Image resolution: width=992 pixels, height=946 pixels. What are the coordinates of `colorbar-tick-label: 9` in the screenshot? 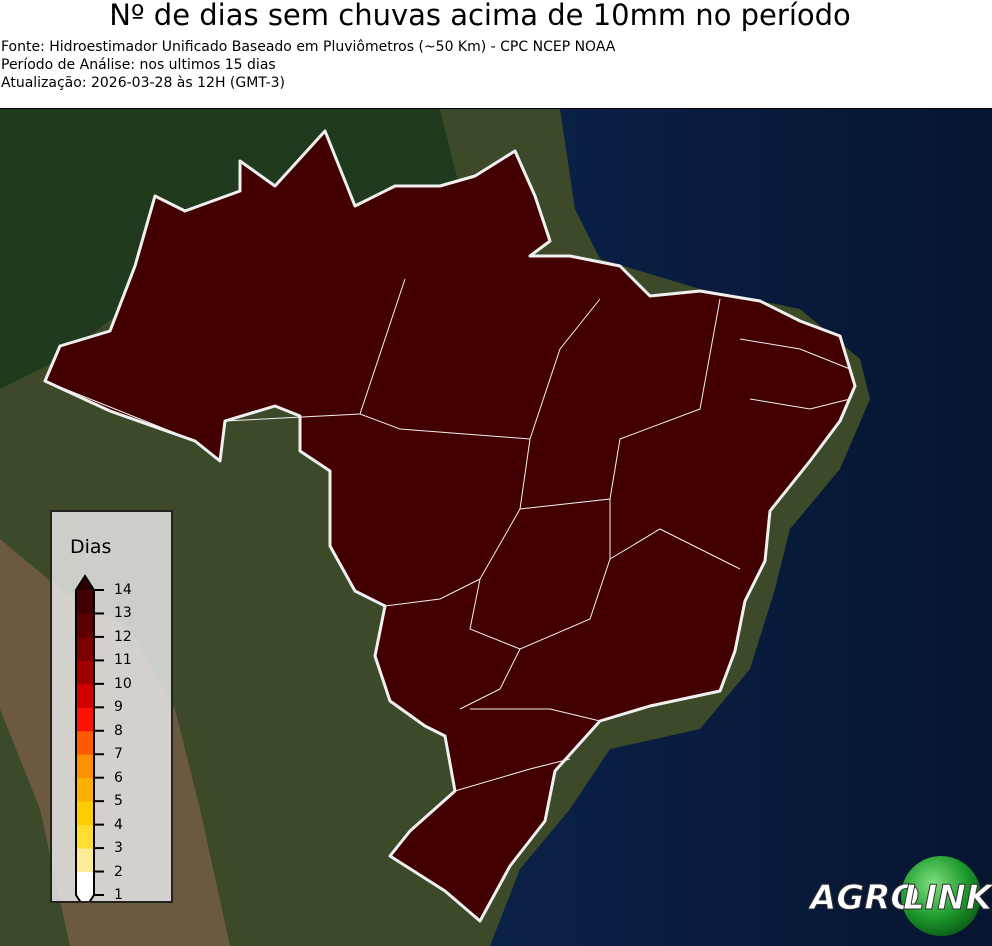 It's located at (118, 707).